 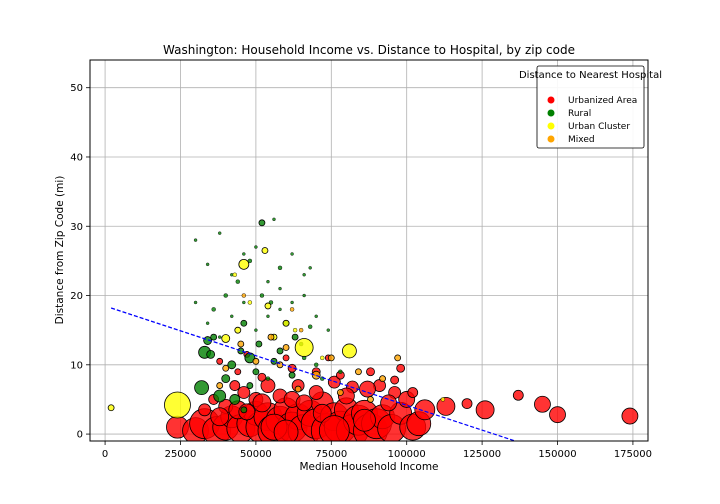 I want to click on y-tick-label: 30, so click(x=76, y=227).